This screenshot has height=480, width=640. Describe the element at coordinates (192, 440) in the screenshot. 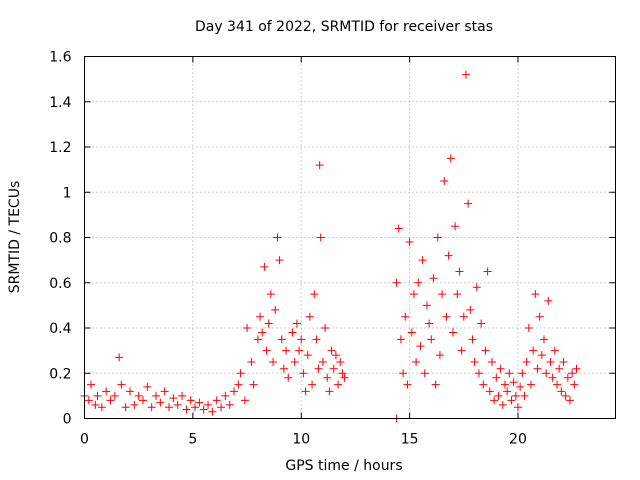

I see `x-tick-label: 5` at that location.